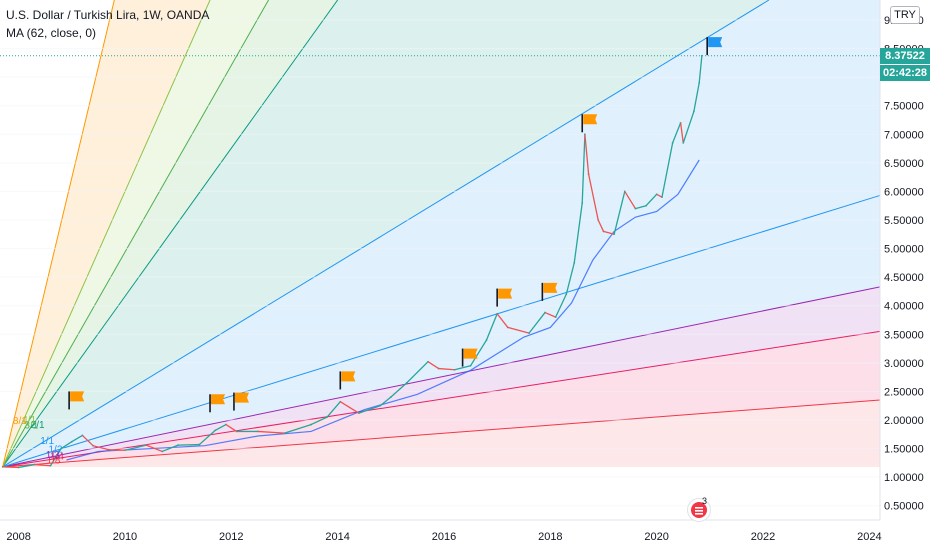 The height and width of the screenshot is (550, 932). Describe the element at coordinates (18, 537) in the screenshot. I see `x-tick-label: 2008` at that location.